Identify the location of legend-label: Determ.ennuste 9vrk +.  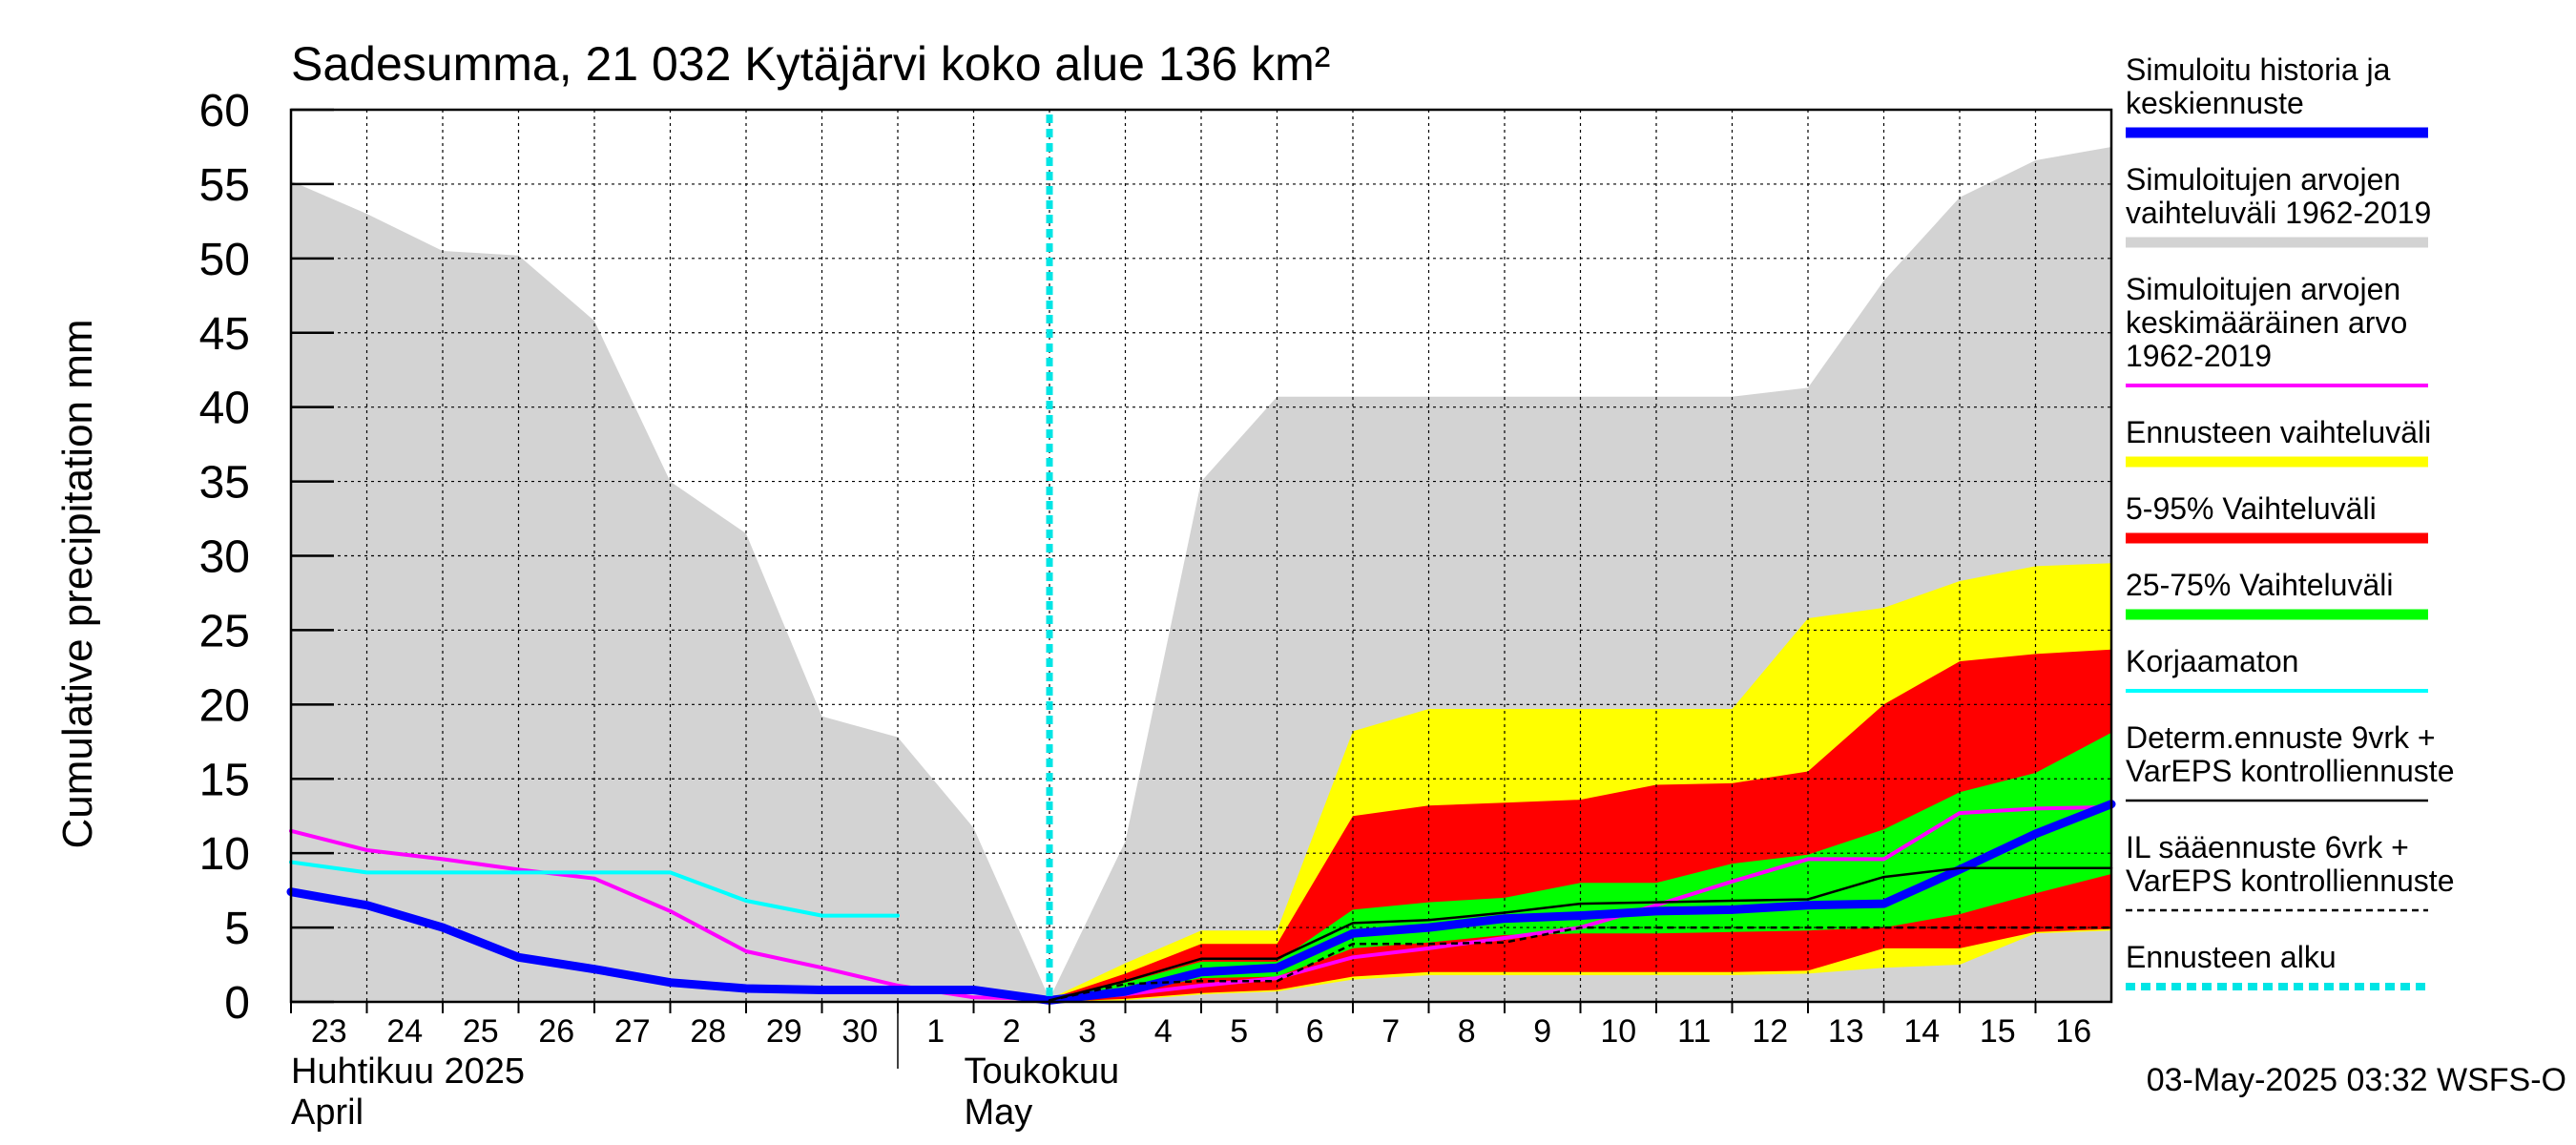
(2281, 737).